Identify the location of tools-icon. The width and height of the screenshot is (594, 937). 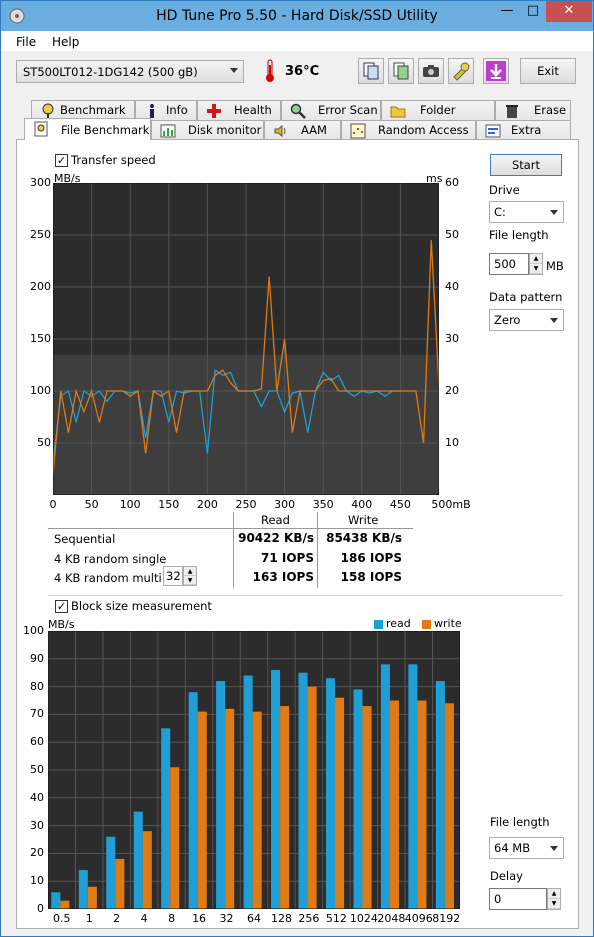
(461, 71).